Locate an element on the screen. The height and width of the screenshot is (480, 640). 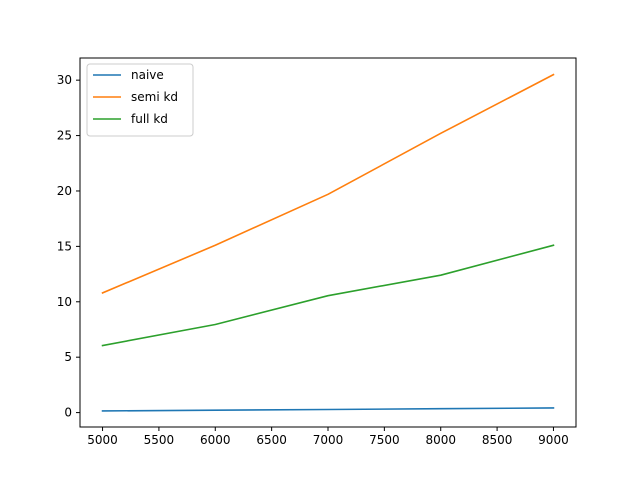
x-tick-label: 8500 is located at coordinates (497, 440).